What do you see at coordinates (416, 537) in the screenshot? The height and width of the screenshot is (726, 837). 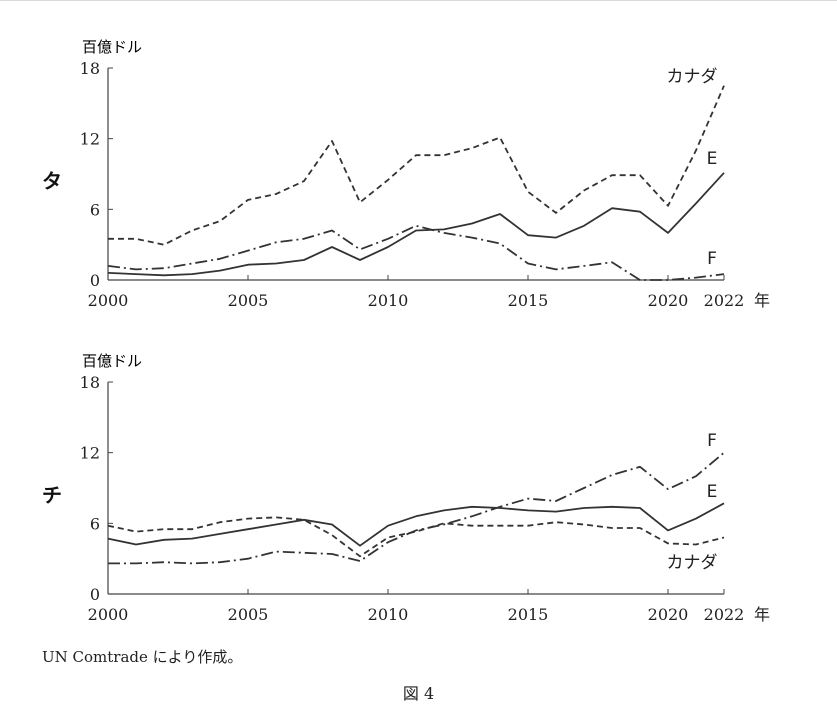 I see `series-line-canada` at bounding box center [416, 537].